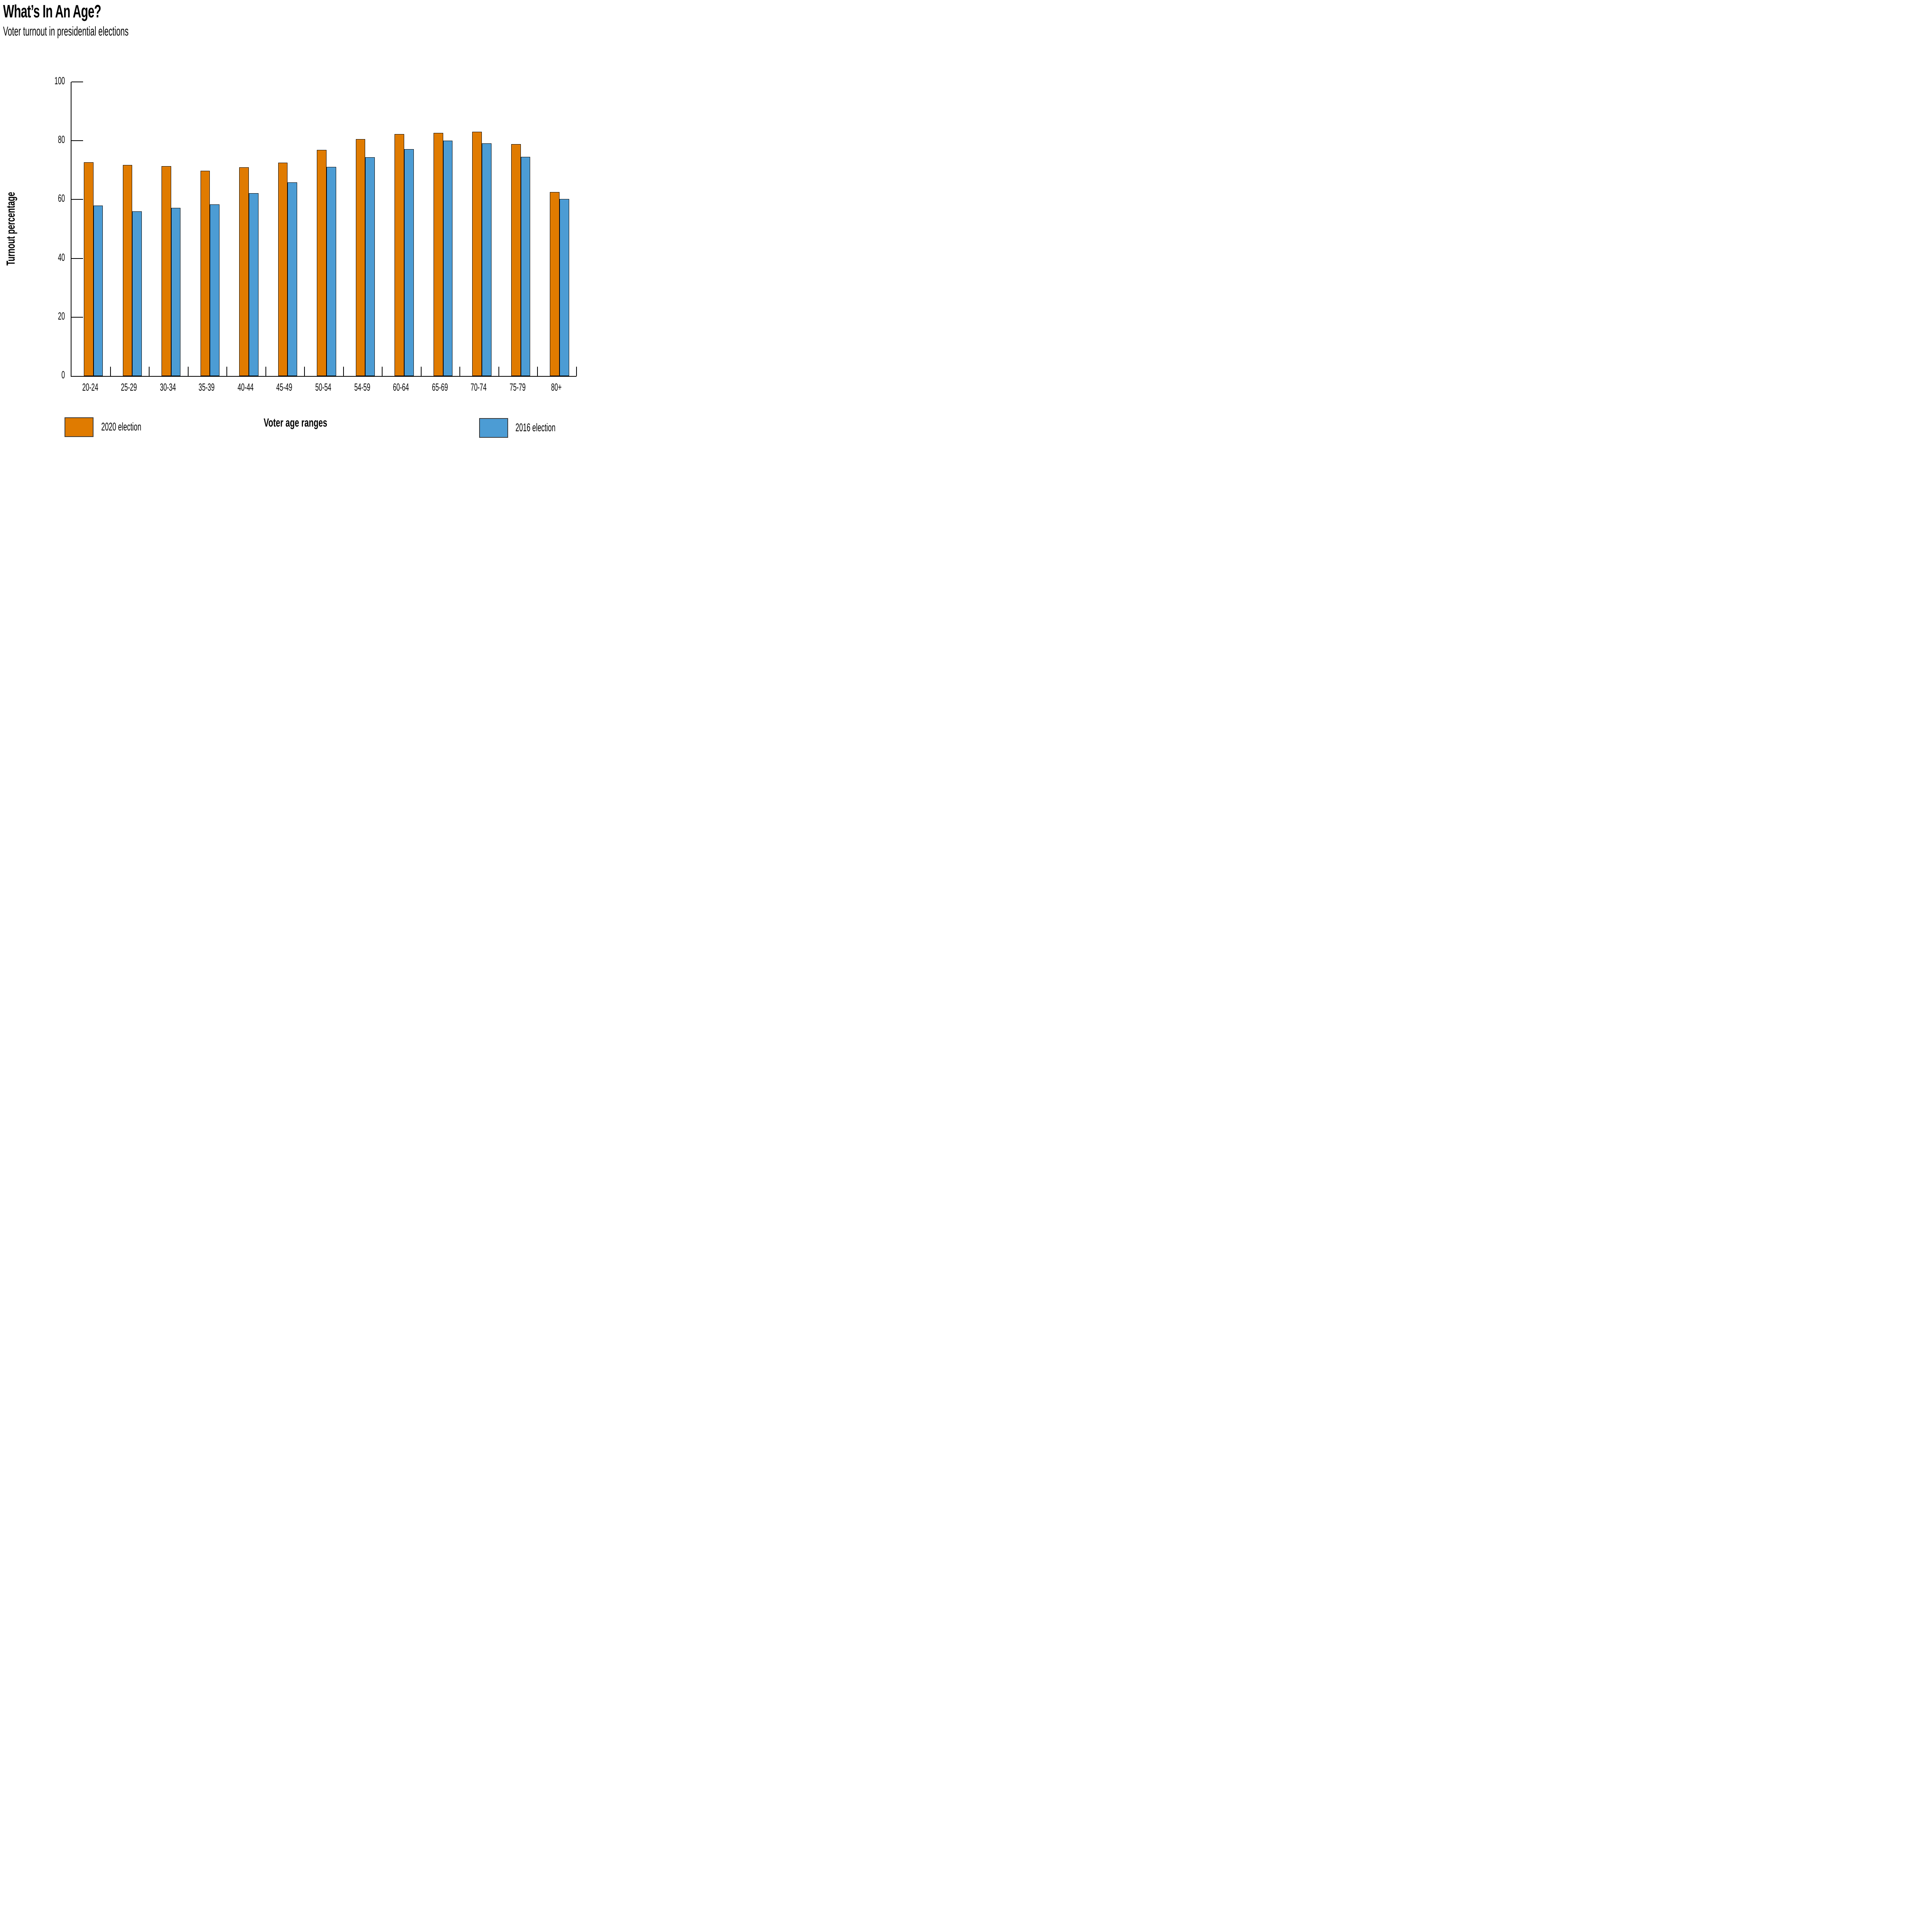 The height and width of the screenshot is (1932, 1932). I want to click on x-tick-label-text: 70-74, so click(478, 387).